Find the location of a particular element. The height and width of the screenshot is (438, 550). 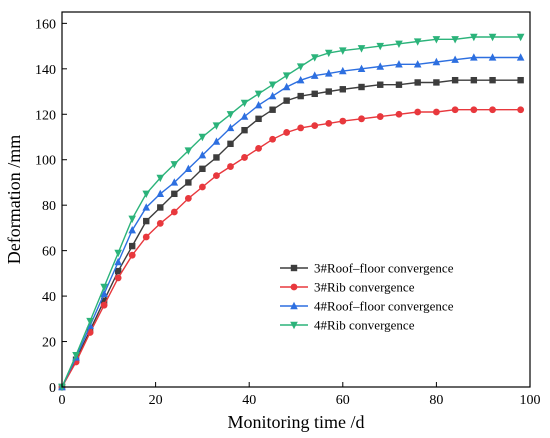

legend-item-4: 4#Rib convergence is located at coordinates (347, 325).